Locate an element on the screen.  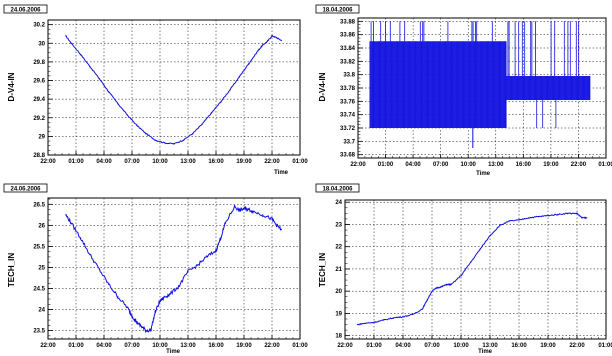
y-tick-label: 25.5 is located at coordinates (39, 247).